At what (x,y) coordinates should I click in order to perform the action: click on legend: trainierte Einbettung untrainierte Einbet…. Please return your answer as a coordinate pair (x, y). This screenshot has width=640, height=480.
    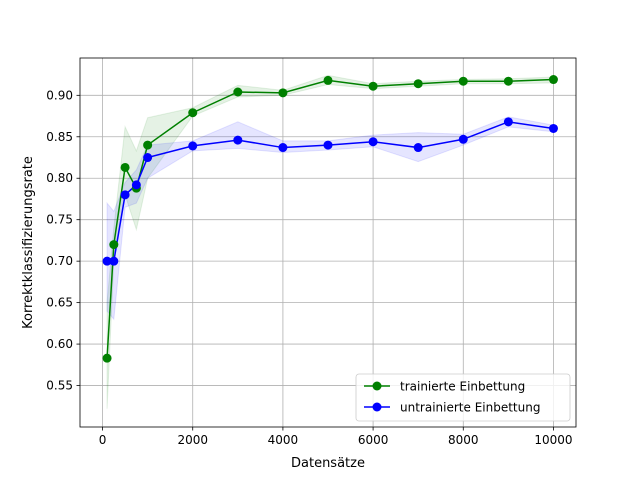
    Looking at the image, I should click on (463, 397).